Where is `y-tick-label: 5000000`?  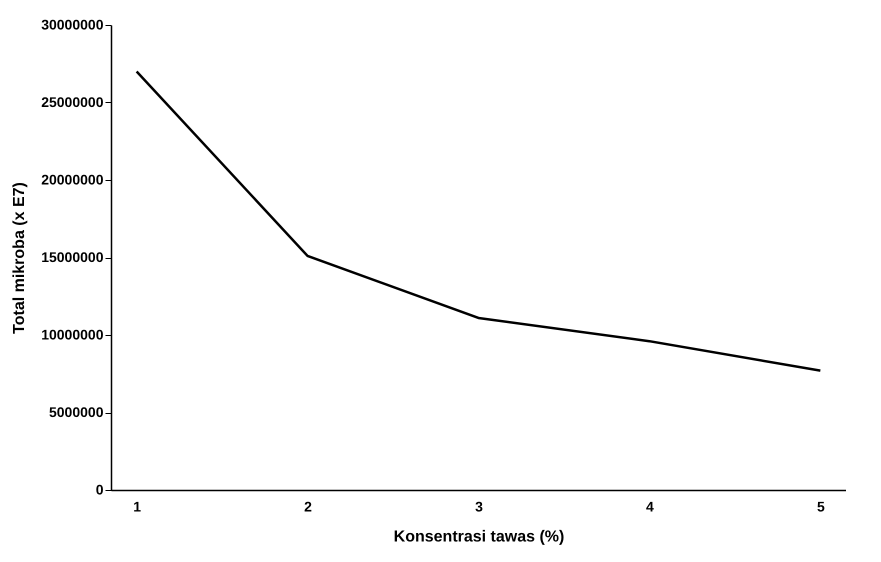 y-tick-label: 5000000 is located at coordinates (76, 412).